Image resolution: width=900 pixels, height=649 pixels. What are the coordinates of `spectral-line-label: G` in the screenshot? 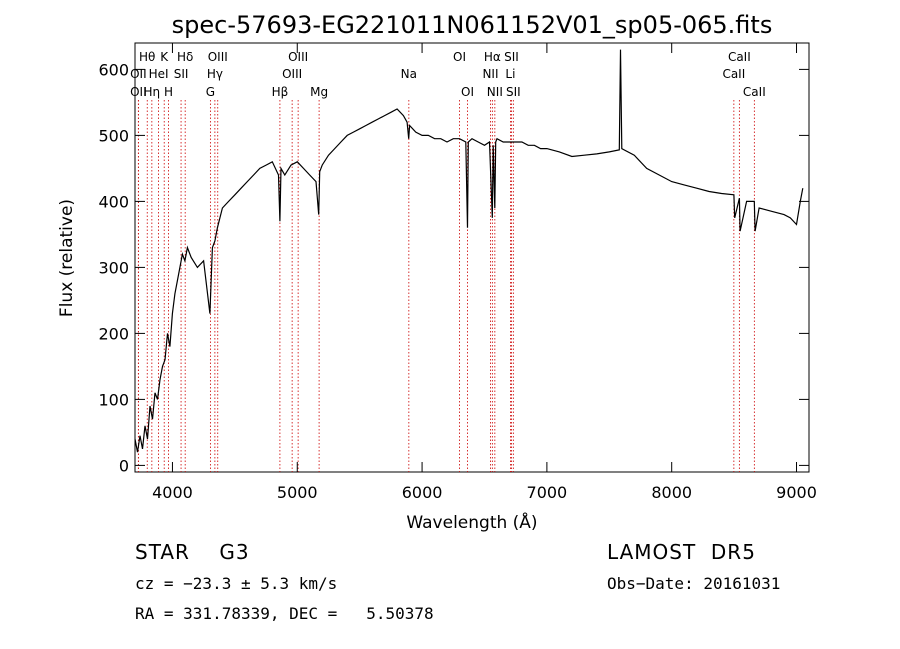 It's located at (210, 92).